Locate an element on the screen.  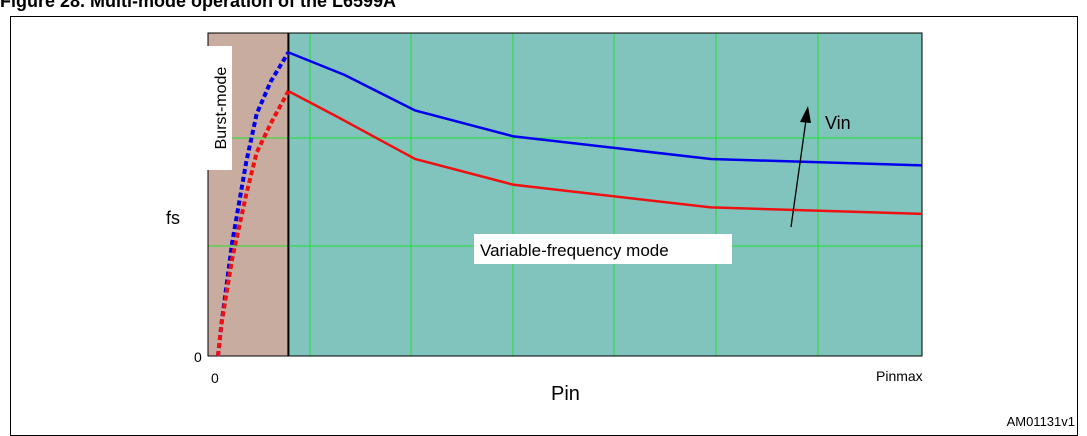
figure-code: AM01131v1 is located at coordinates (1041, 421).